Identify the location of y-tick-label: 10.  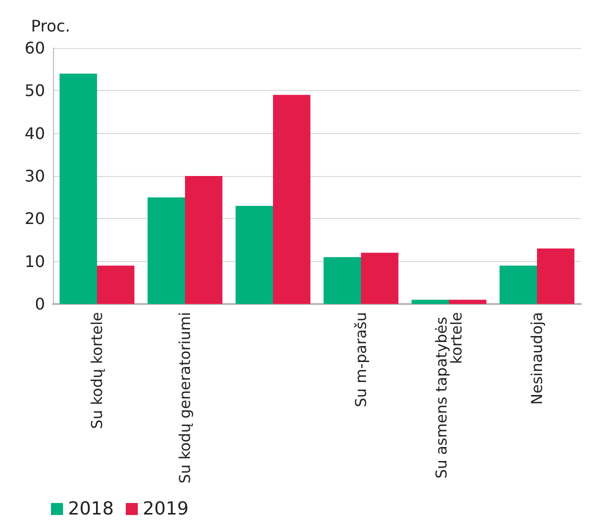
(34, 261).